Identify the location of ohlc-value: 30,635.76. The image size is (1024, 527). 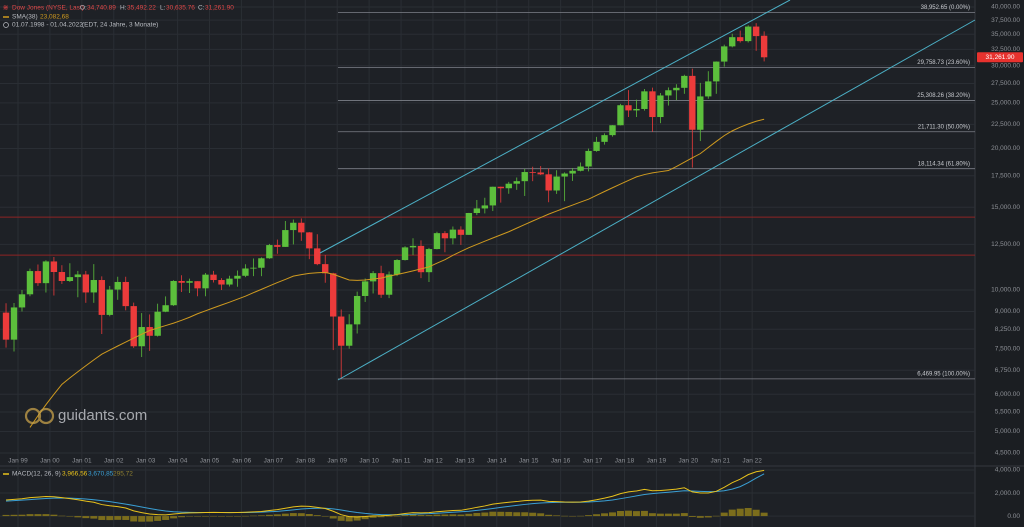
(180, 8).